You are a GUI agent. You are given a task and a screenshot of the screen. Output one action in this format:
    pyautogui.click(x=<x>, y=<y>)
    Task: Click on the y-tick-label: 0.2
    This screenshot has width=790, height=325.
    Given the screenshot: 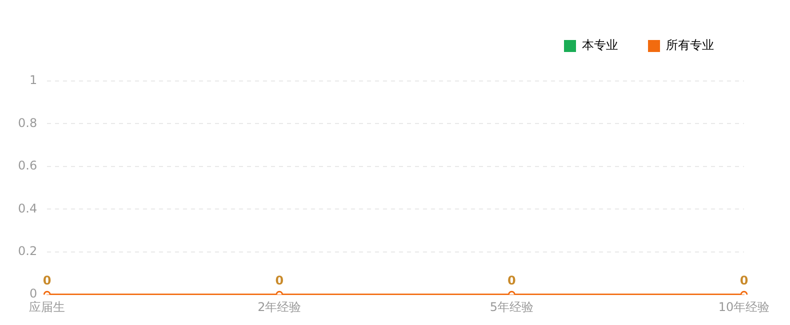 What is the action you would take?
    pyautogui.click(x=28, y=251)
    